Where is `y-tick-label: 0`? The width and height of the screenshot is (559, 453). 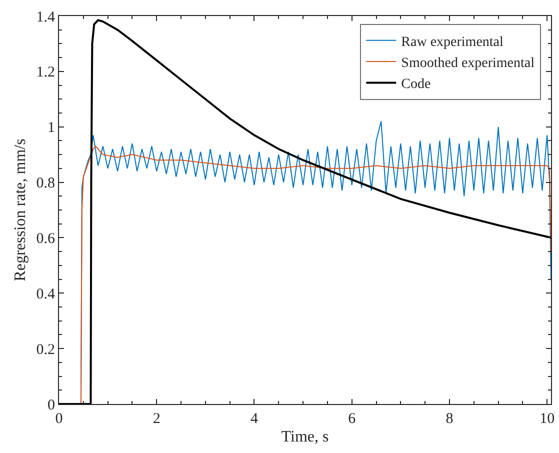
y-tick-label: 0 is located at coordinates (51, 405).